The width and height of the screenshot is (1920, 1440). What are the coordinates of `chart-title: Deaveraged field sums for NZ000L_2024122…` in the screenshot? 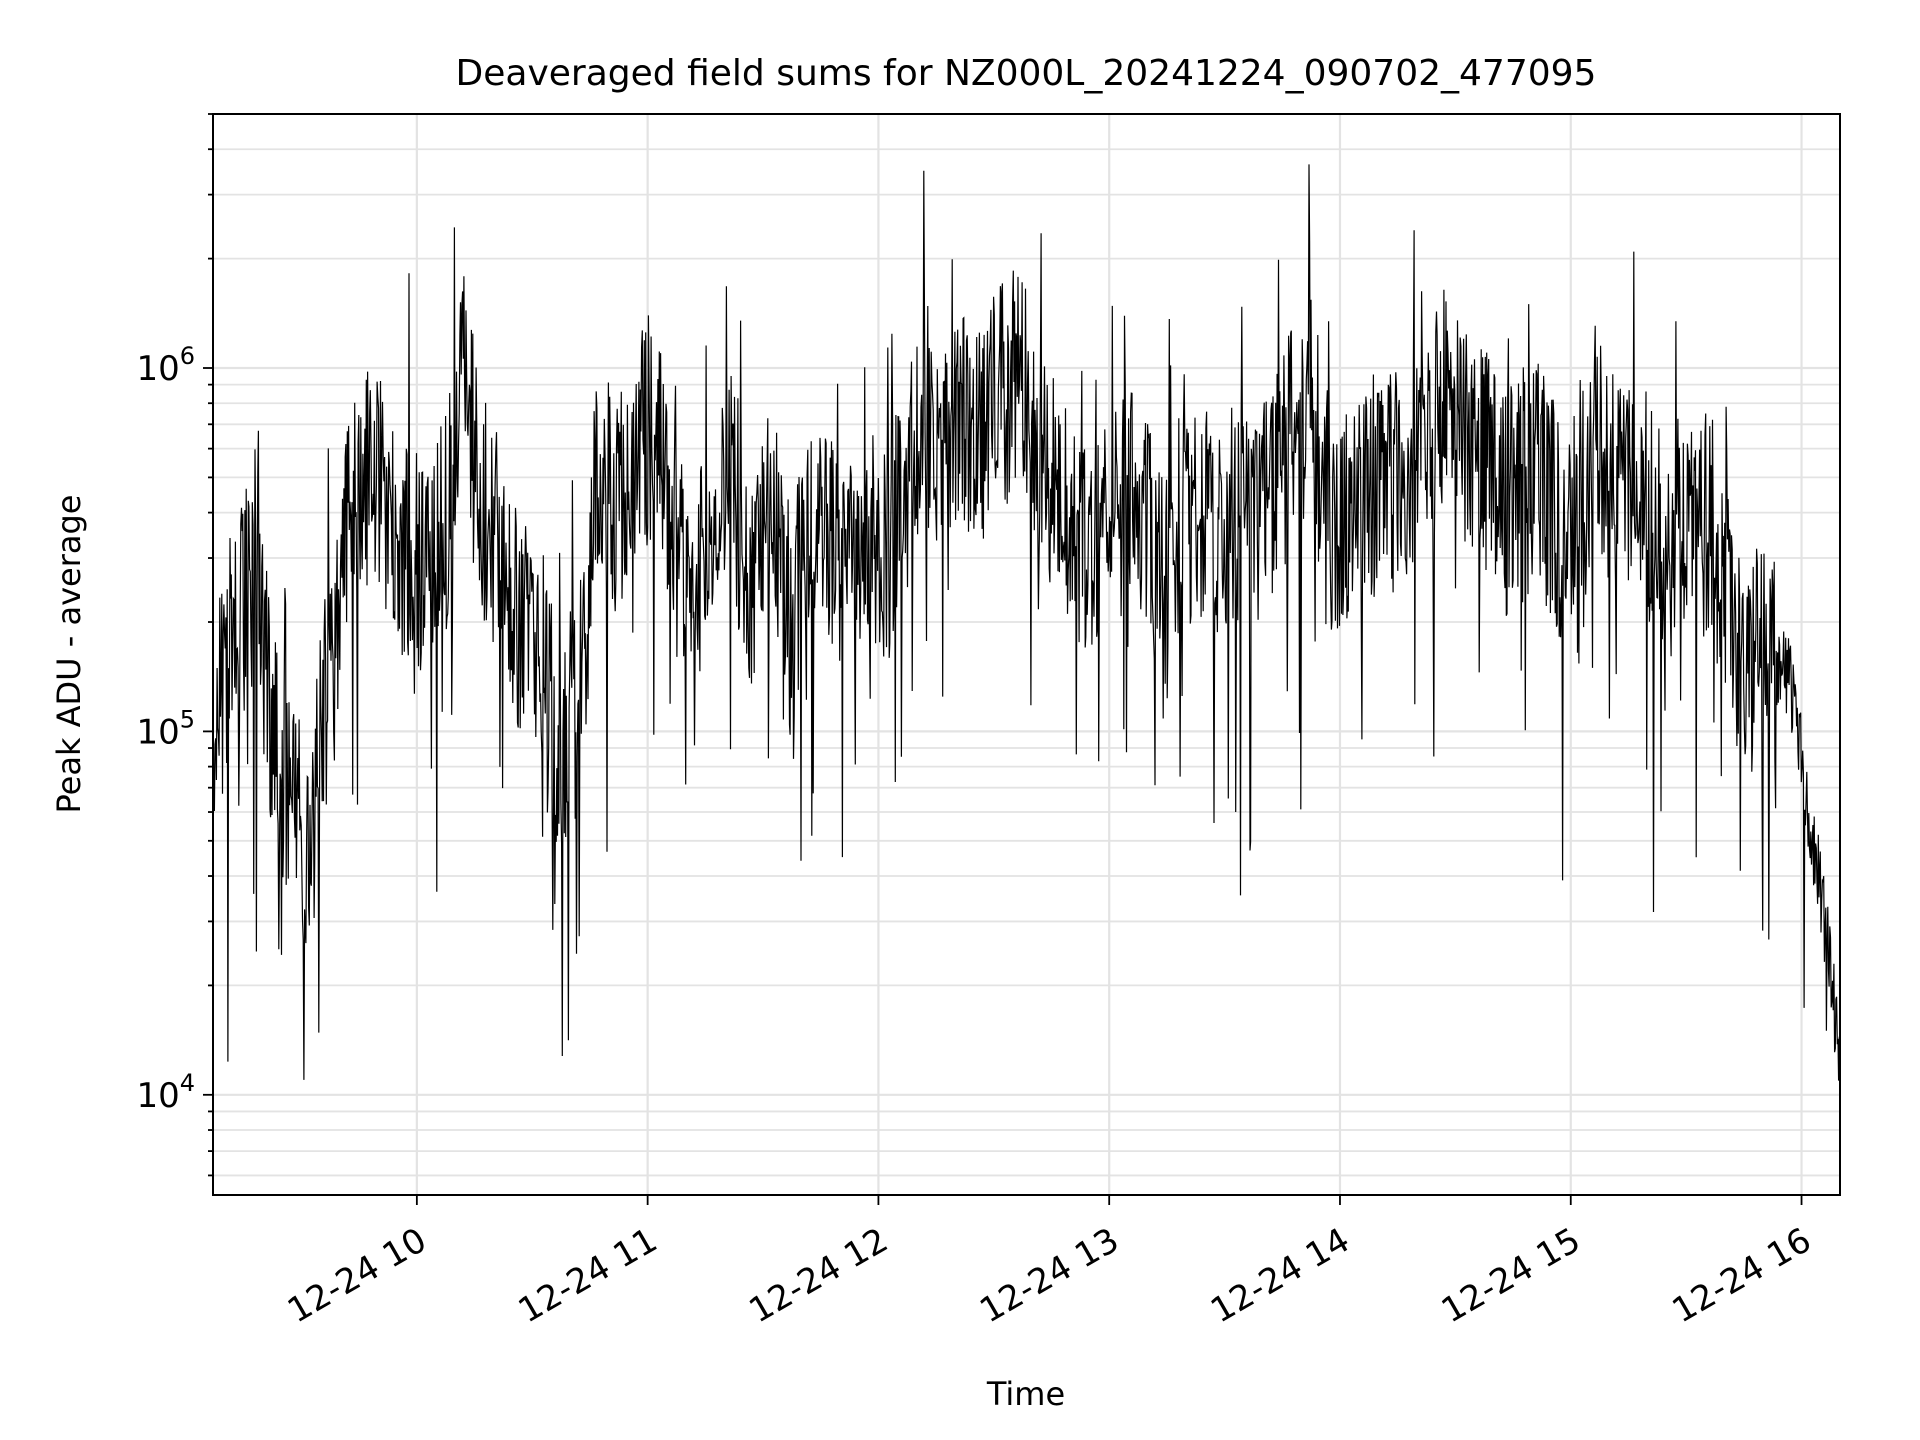 It's located at (1026, 73).